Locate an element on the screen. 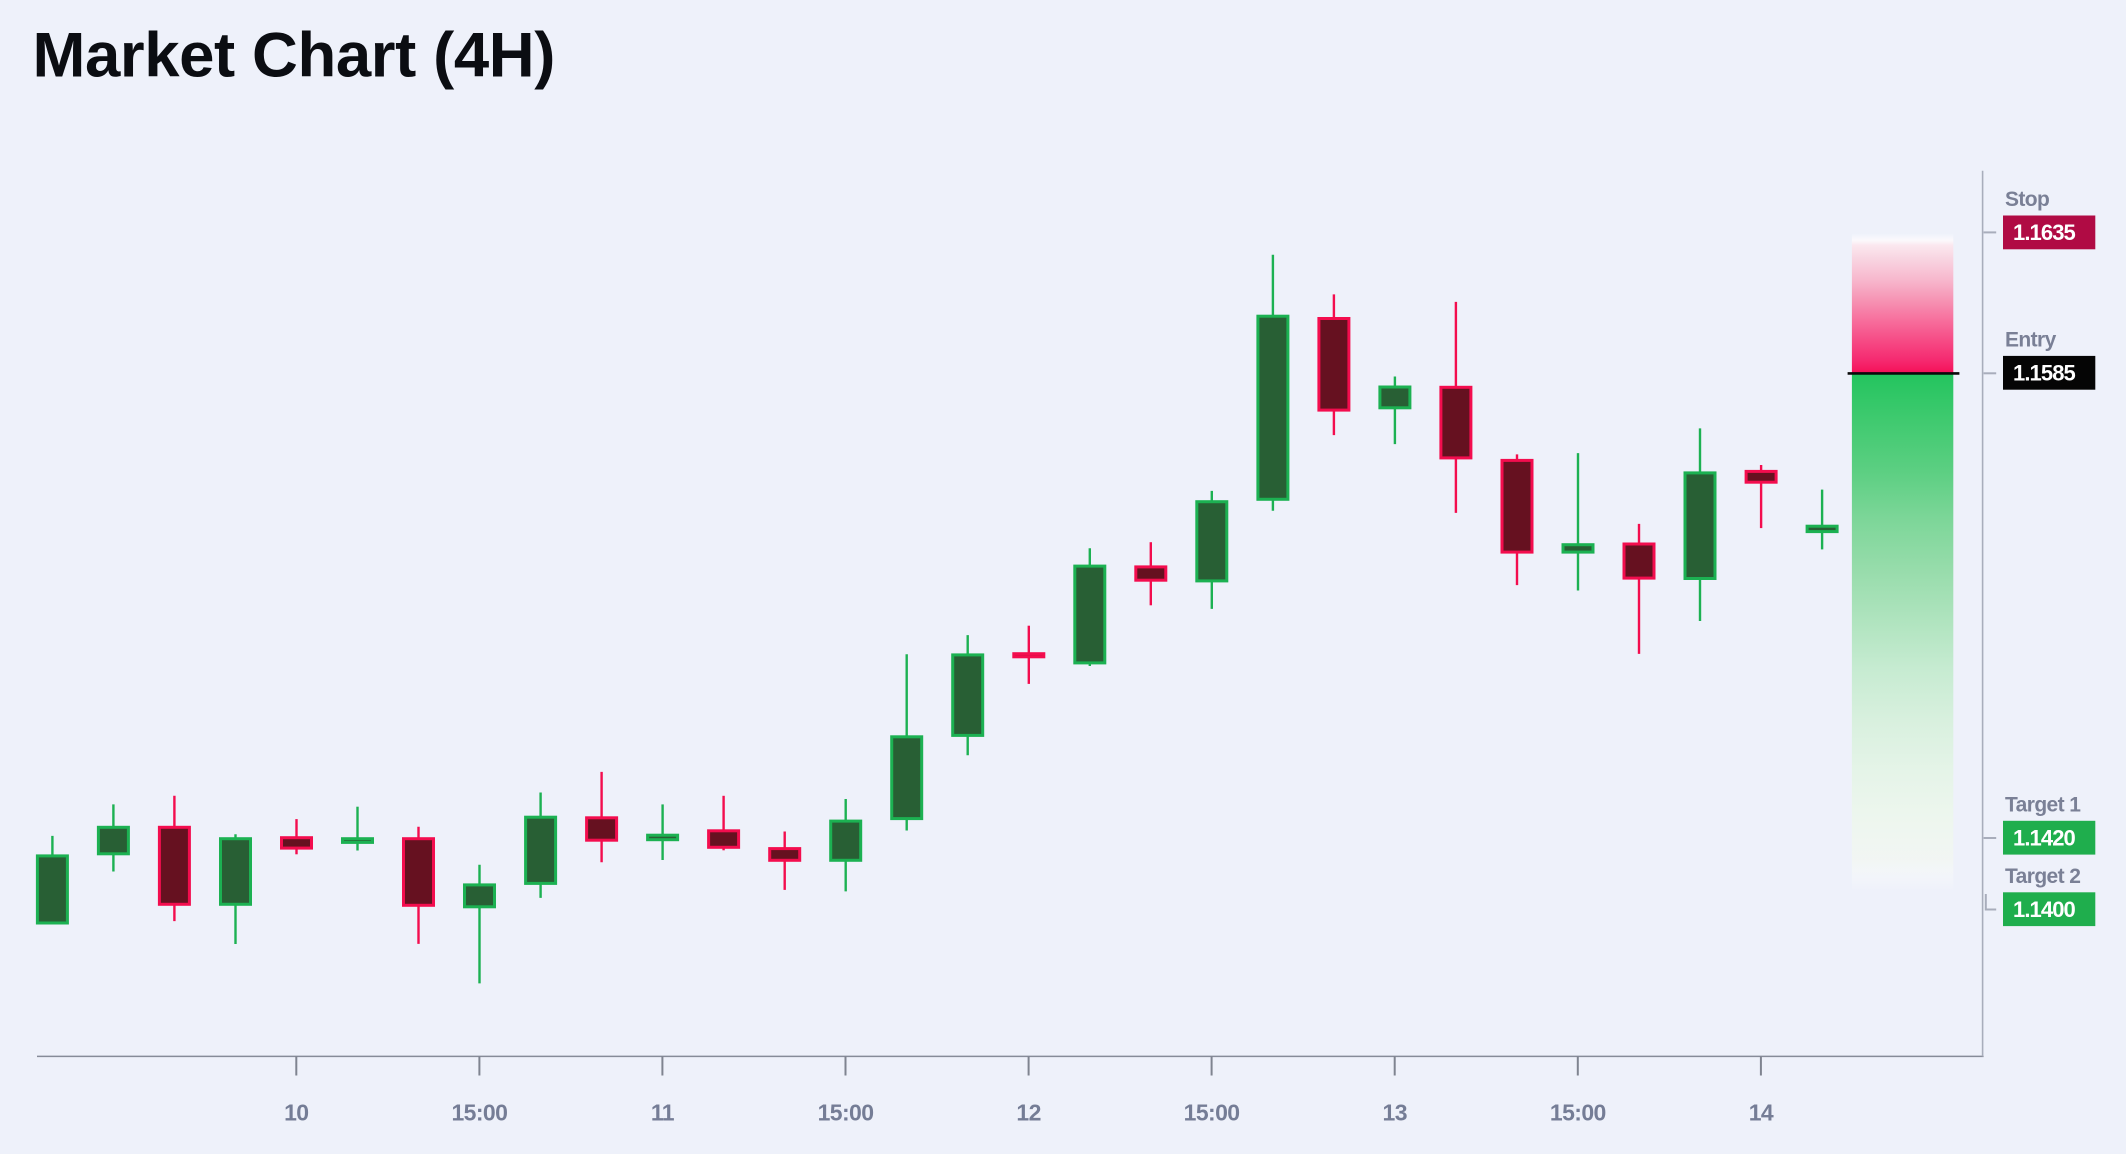  svg-text: 1.1420 is located at coordinates (2044, 837).